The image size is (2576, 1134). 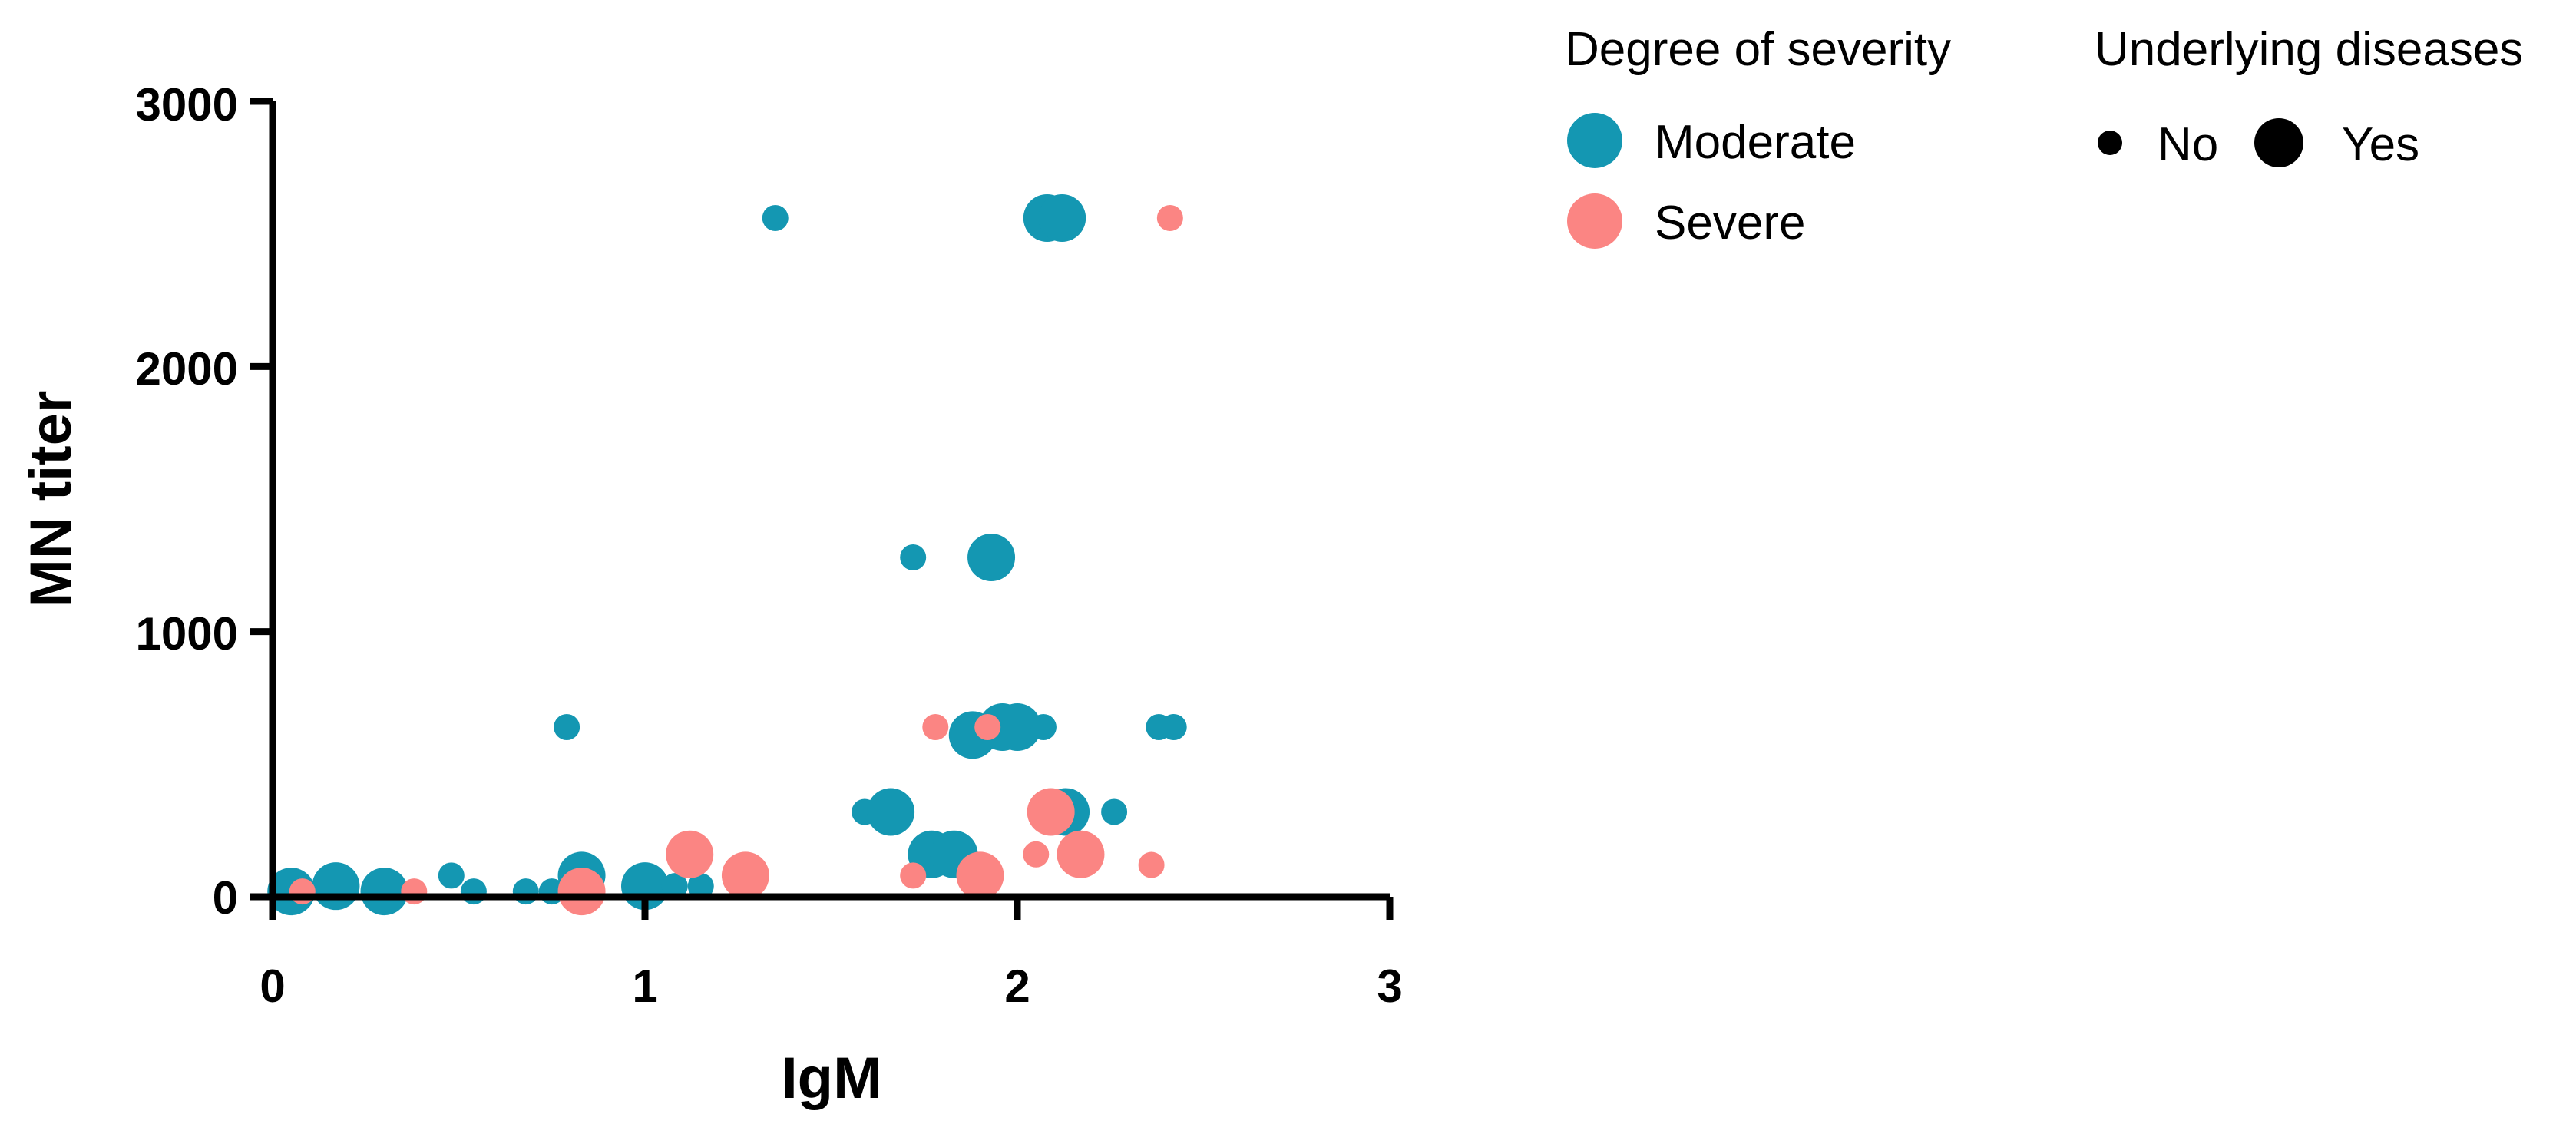 What do you see at coordinates (187, 369) in the screenshot?
I see `y-tick-label: 2000` at bounding box center [187, 369].